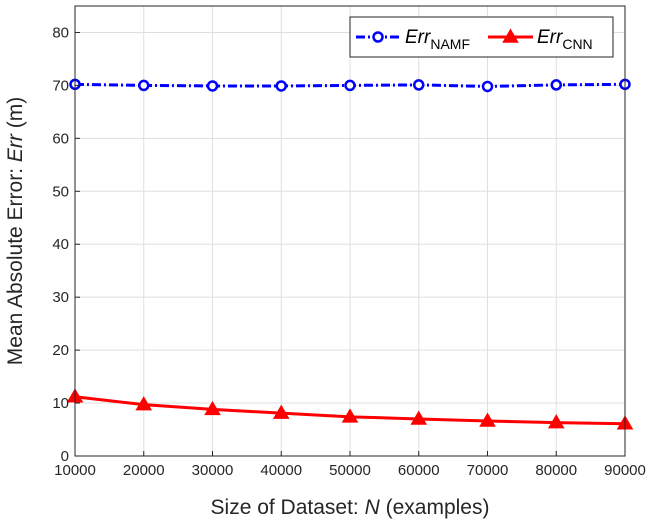  Describe the element at coordinates (378, 37) in the screenshot. I see `legend-marker-namf` at that location.